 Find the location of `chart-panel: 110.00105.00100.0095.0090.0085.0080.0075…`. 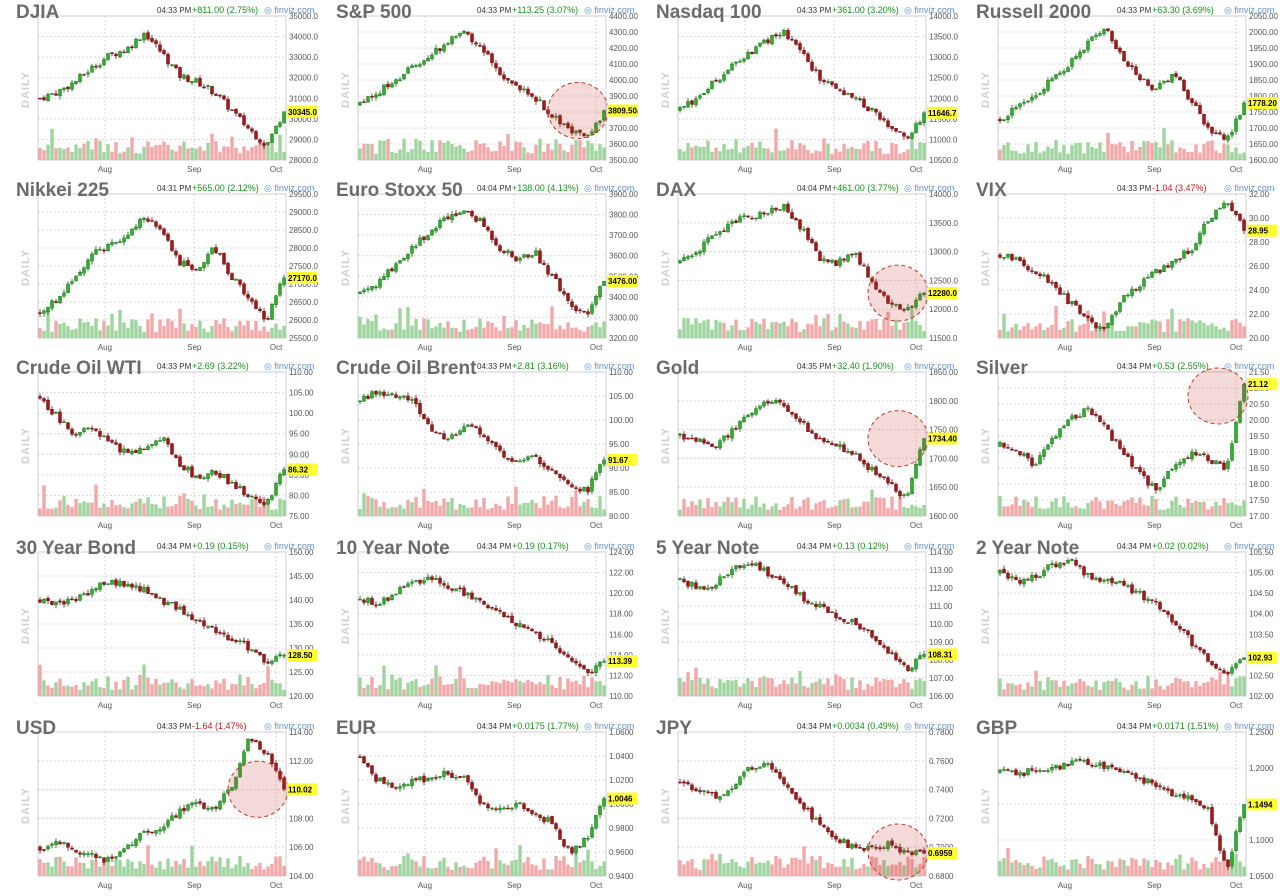

chart-panel: 110.00105.00100.0095.0090.0085.0080.0075… is located at coordinates (159, 445).